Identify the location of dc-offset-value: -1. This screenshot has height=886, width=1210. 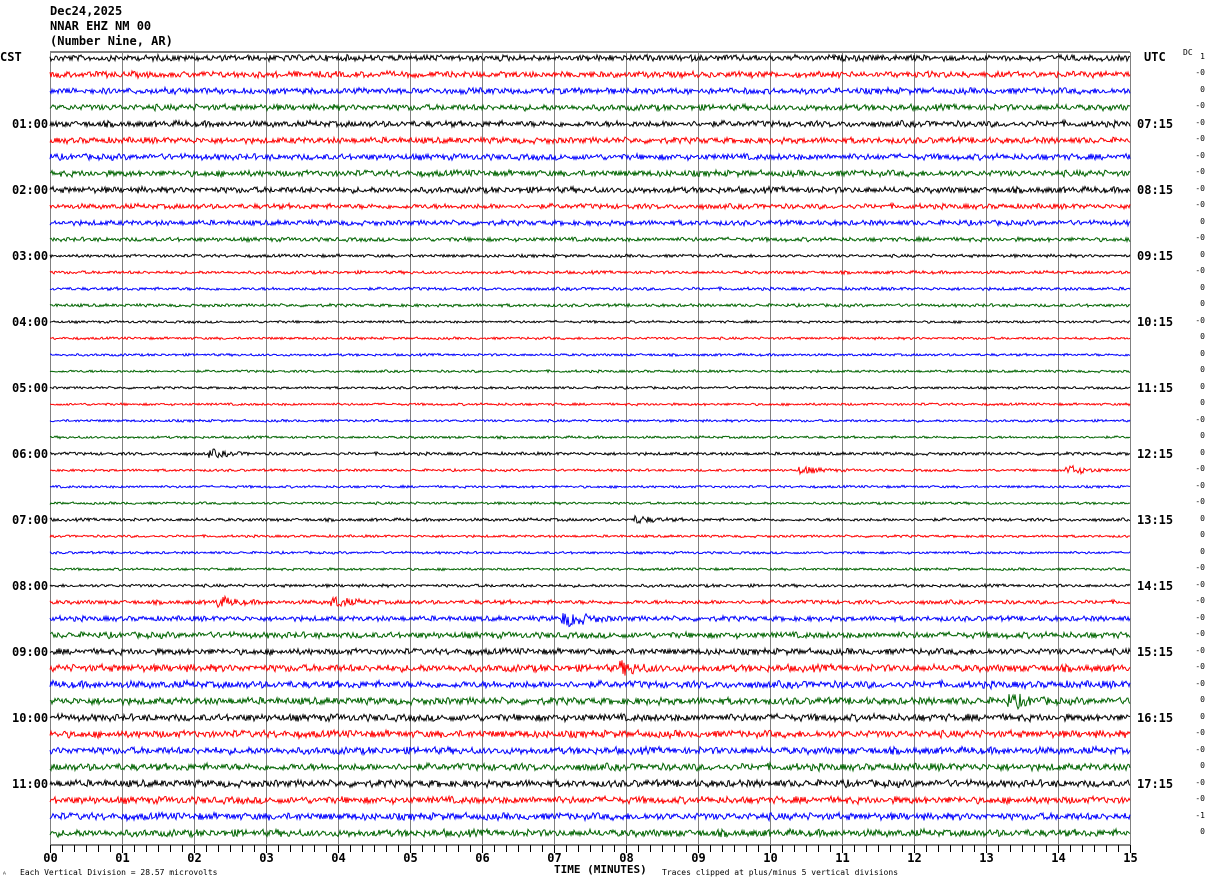
(1200, 815).